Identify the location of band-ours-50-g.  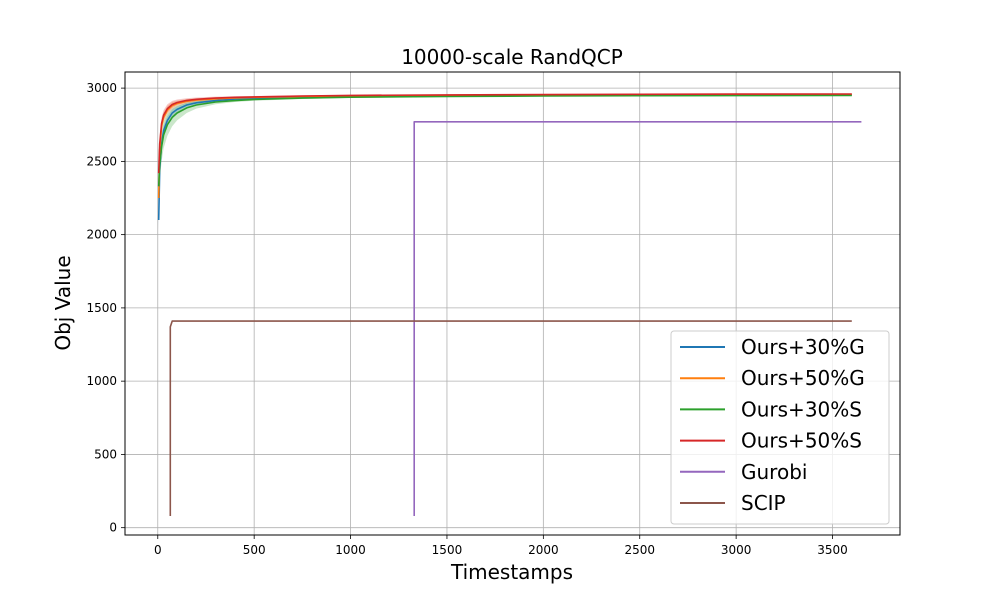
(505, 150).